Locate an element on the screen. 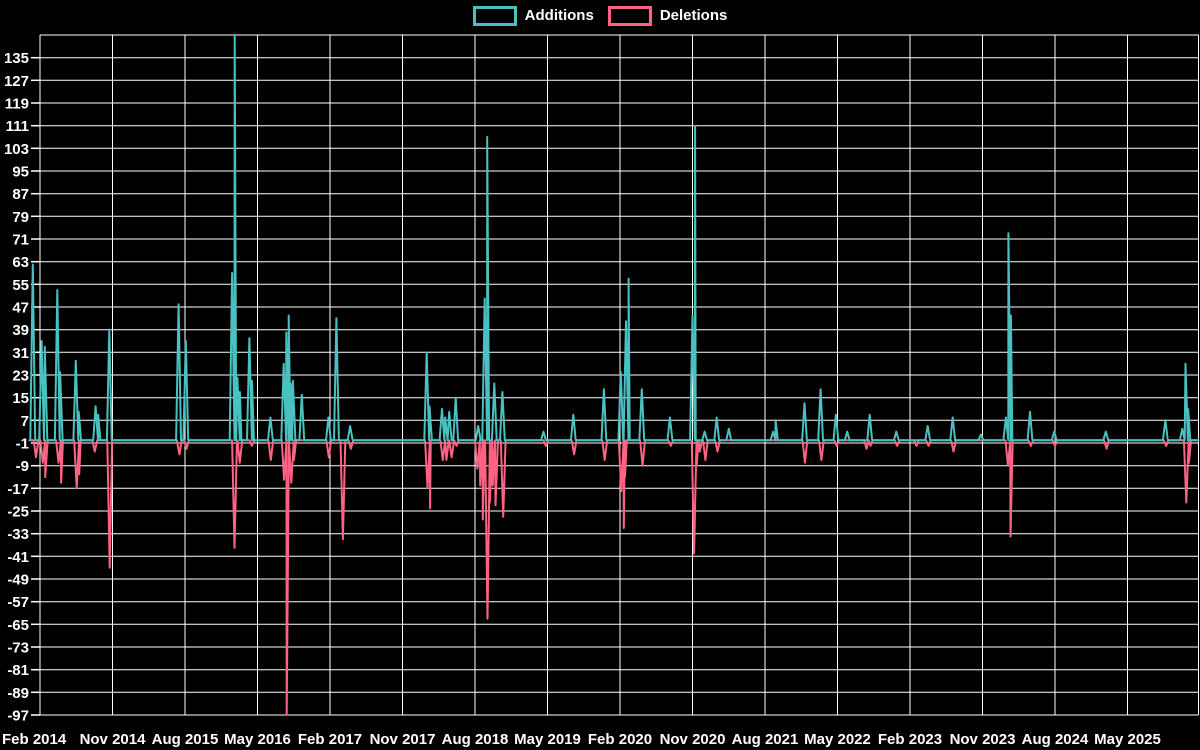 This screenshot has width=1200, height=750. y-tick-label: -57 is located at coordinates (18, 602).